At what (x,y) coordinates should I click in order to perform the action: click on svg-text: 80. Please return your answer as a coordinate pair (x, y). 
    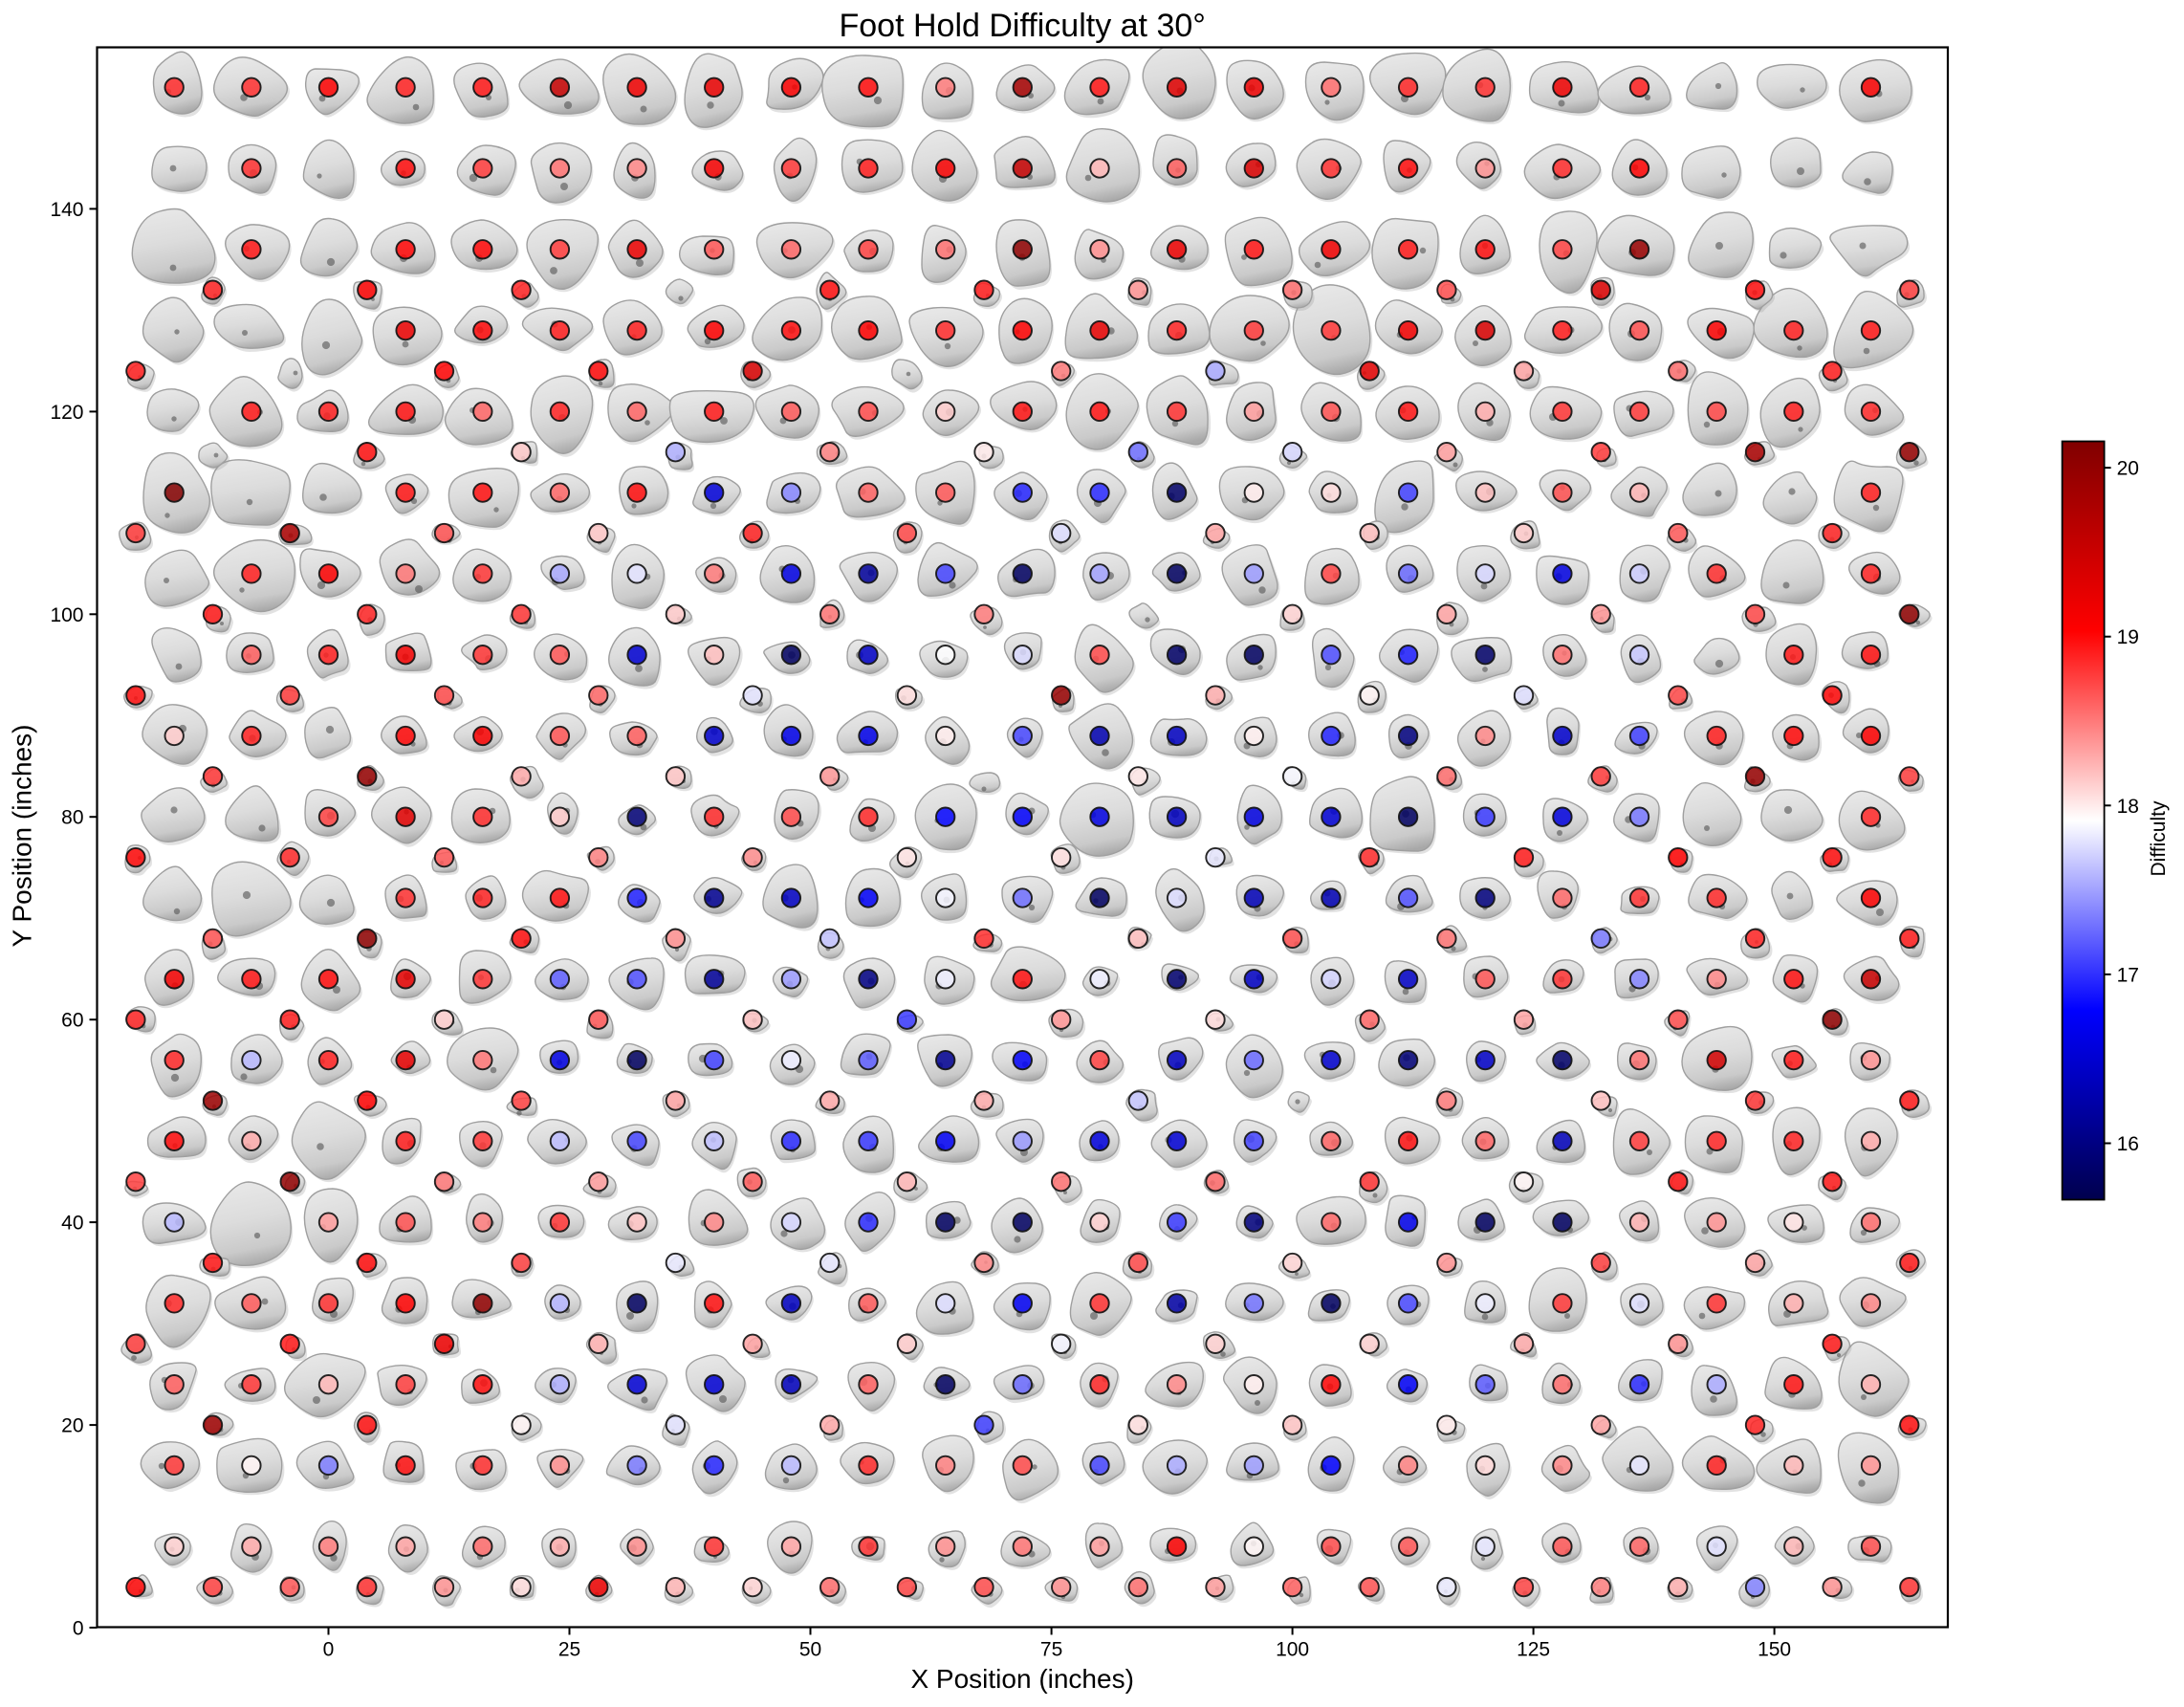
    Looking at the image, I should click on (72, 818).